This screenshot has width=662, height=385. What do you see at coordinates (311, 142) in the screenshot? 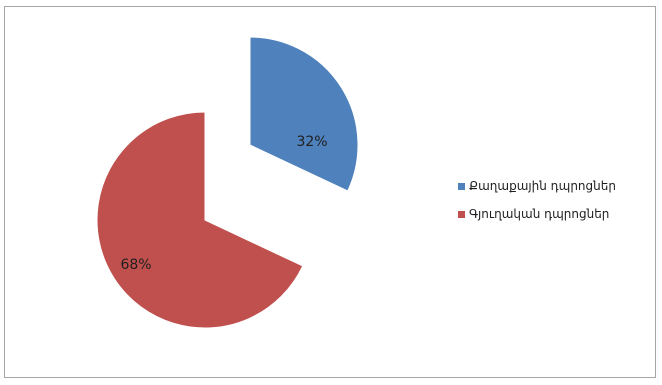
I see `slice-label-0: 32%` at bounding box center [311, 142].